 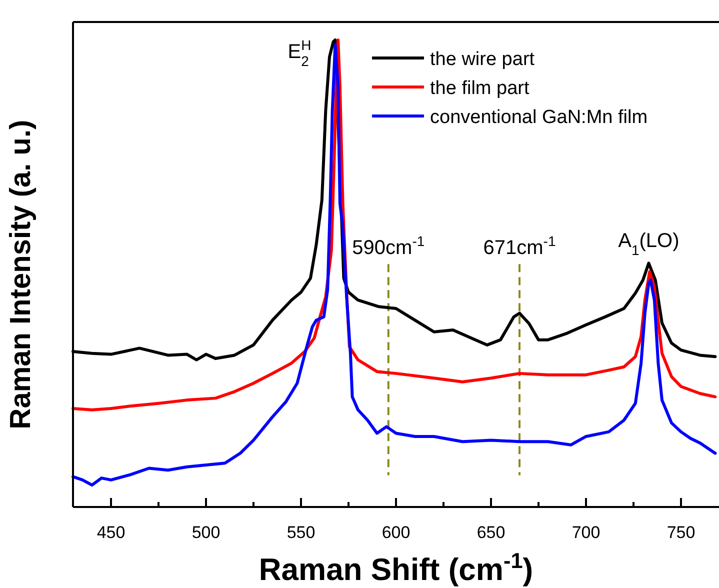 What do you see at coordinates (649, 244) in the screenshot?
I see `annotation: A$_{1}$(LO)` at bounding box center [649, 244].